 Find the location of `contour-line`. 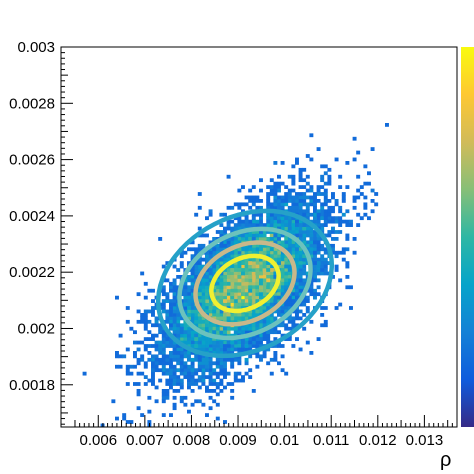

contour-line is located at coordinates (245, 283).